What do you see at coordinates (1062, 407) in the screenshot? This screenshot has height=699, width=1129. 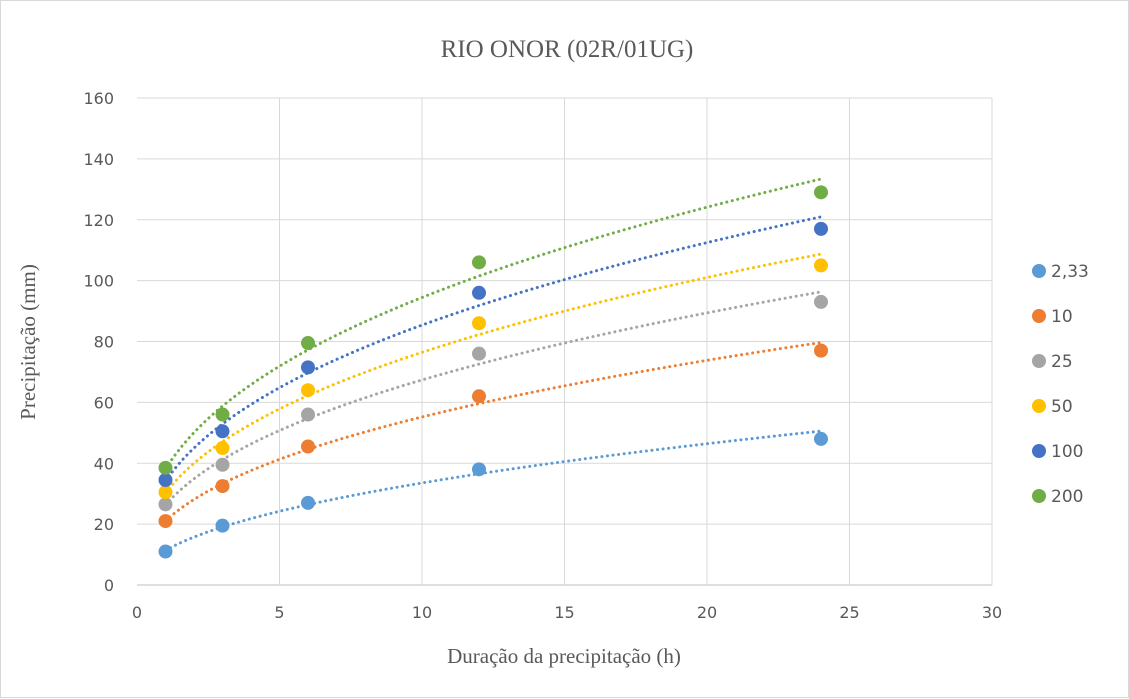 I see `legend-label: 50` at bounding box center [1062, 407].